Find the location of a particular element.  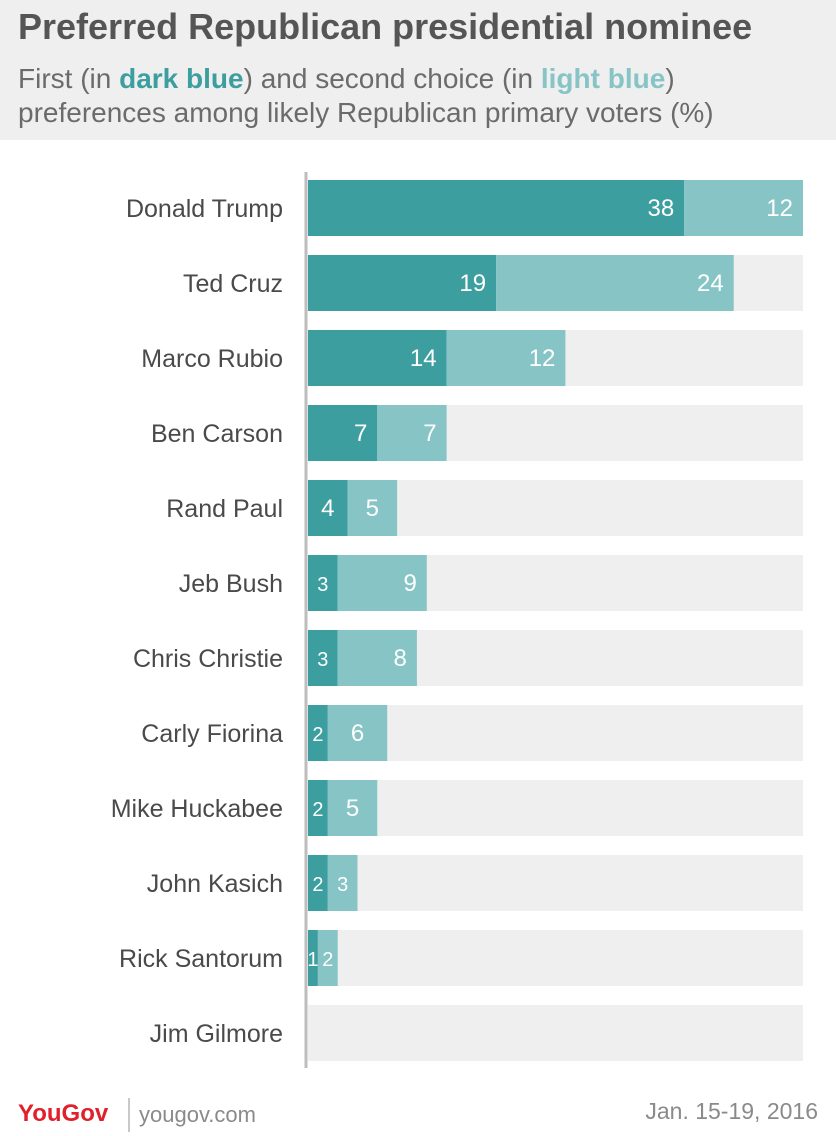

subtitle-text-1: First (in is located at coordinates (69, 78).